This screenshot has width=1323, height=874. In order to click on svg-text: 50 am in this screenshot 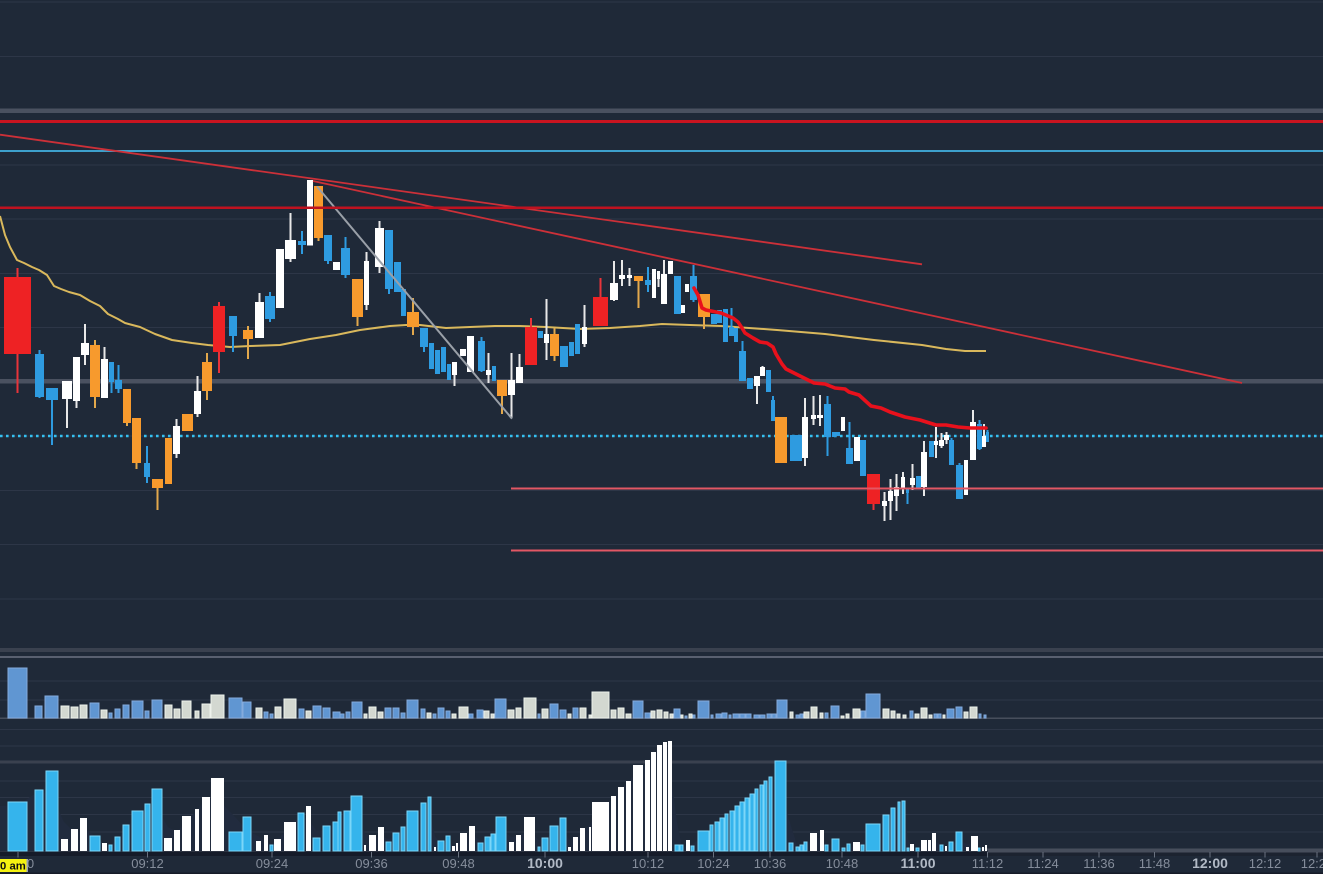, I will do `click(13, 867)`.